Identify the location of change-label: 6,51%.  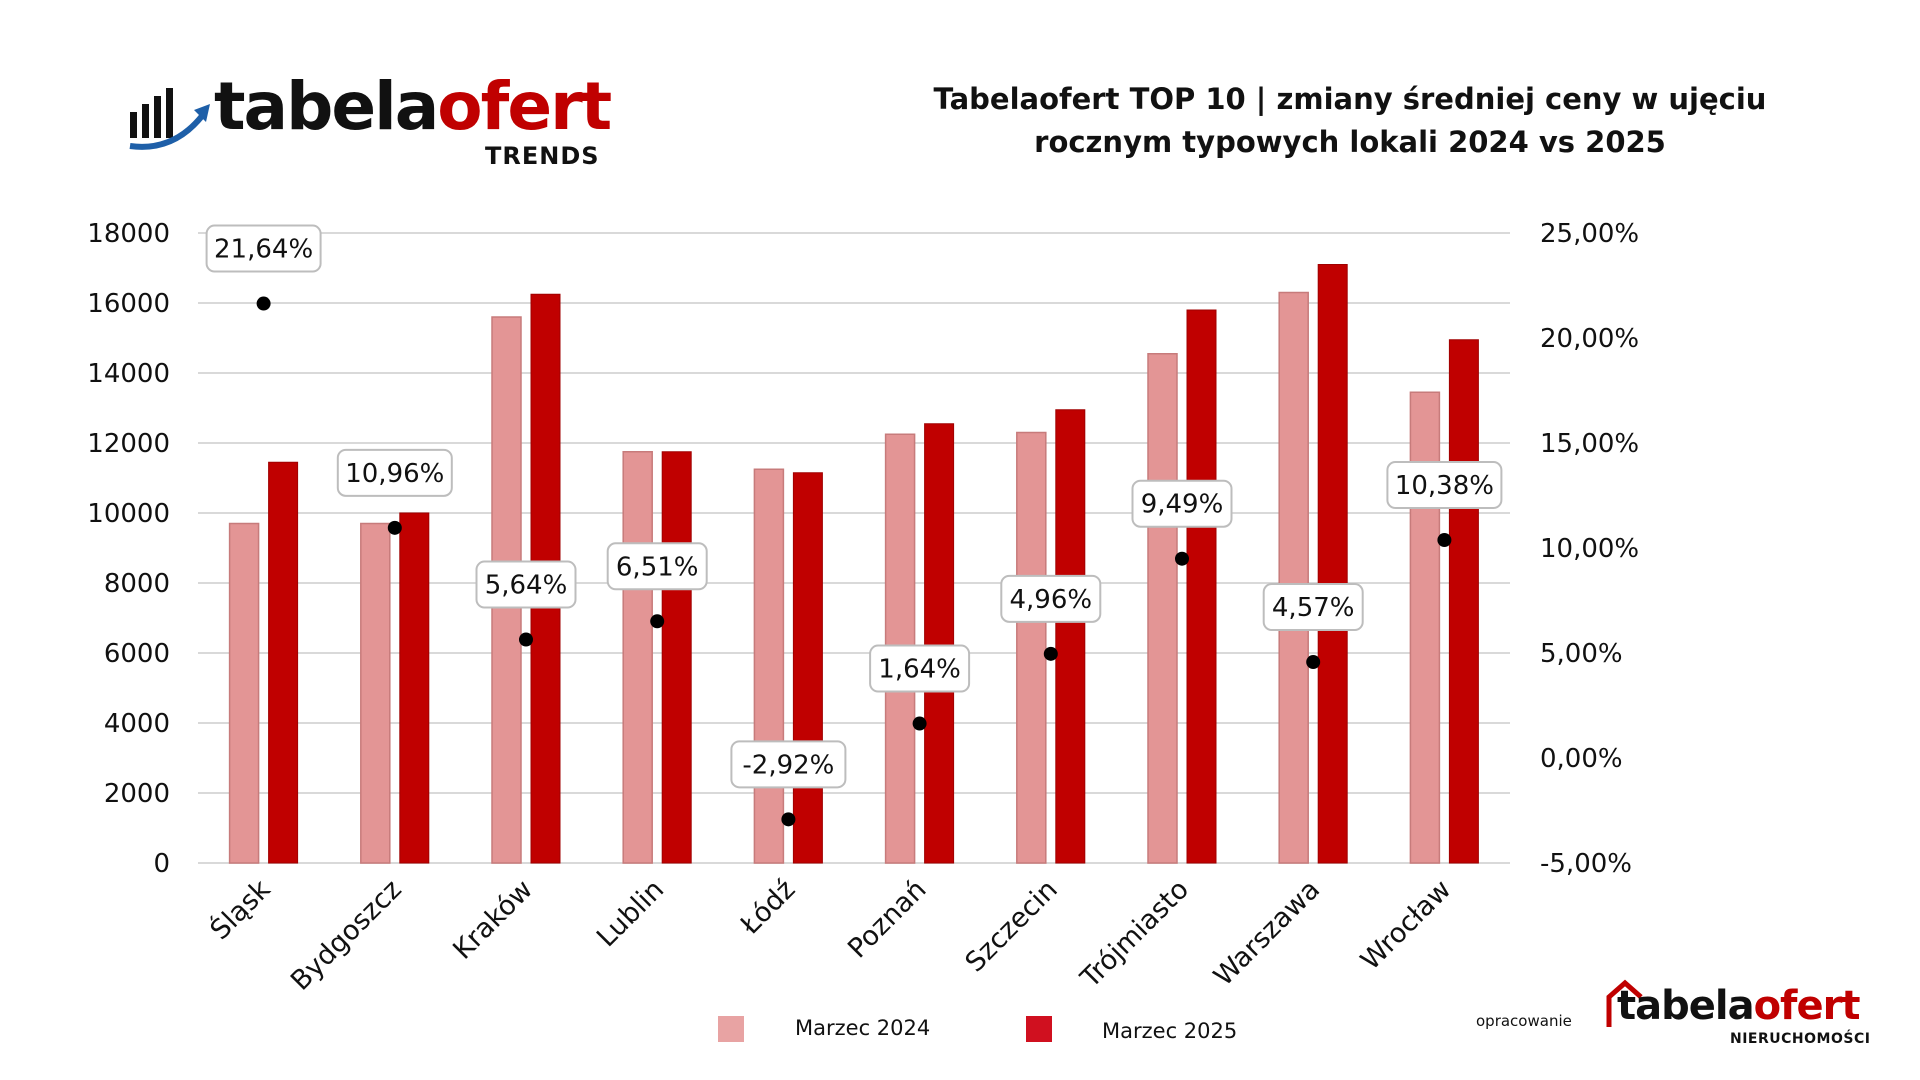
(657, 567).